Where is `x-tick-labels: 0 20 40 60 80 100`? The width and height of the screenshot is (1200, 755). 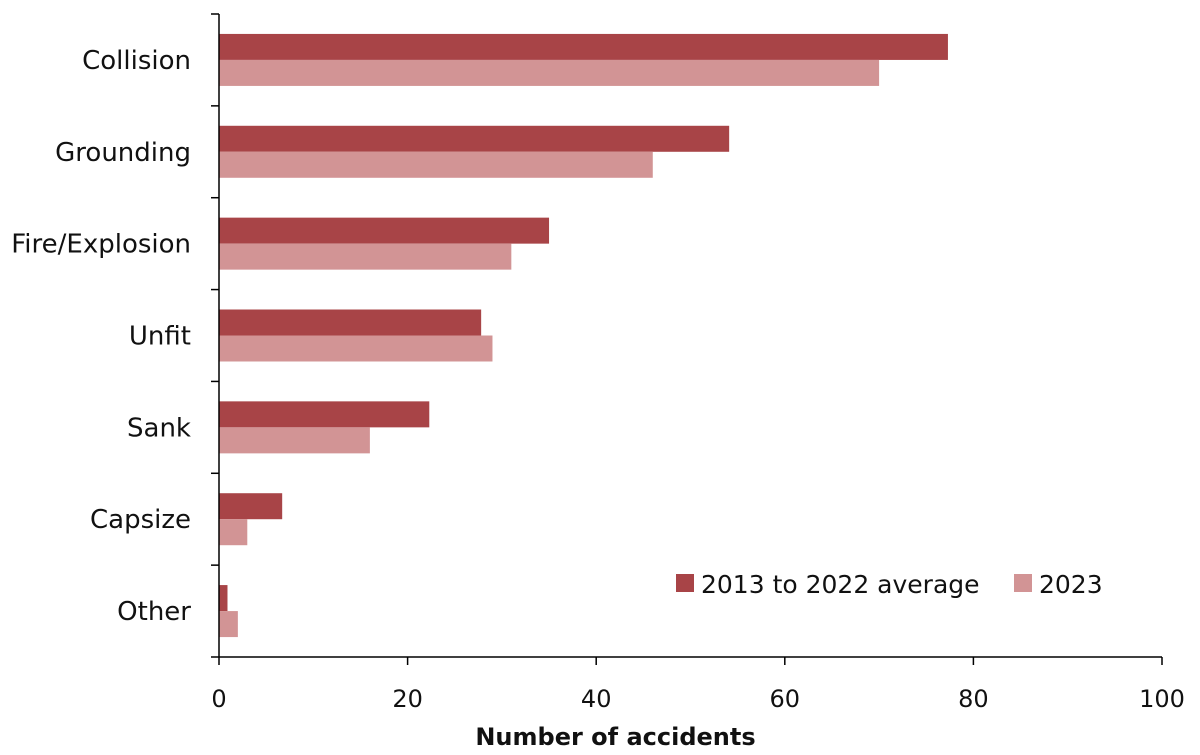
x-tick-labels: 0 20 40 60 80 100 is located at coordinates (698, 699).